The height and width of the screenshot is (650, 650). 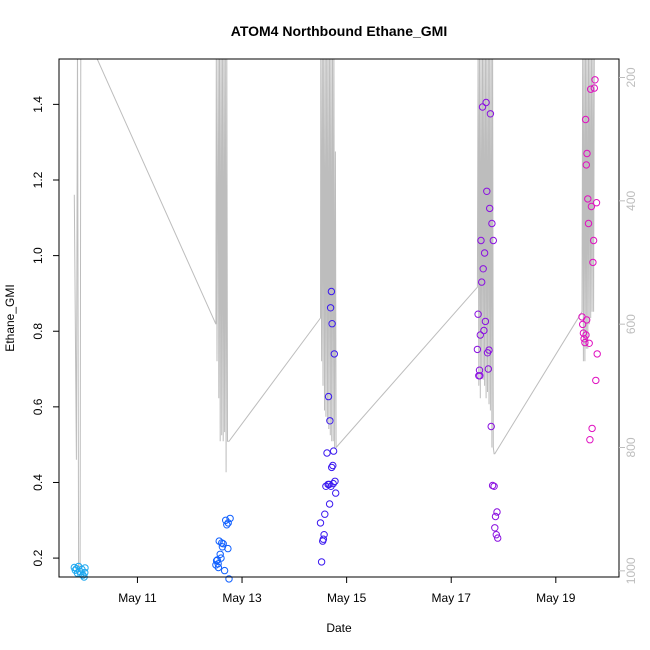 What do you see at coordinates (137, 598) in the screenshot?
I see `x-tick-label: May 11` at bounding box center [137, 598].